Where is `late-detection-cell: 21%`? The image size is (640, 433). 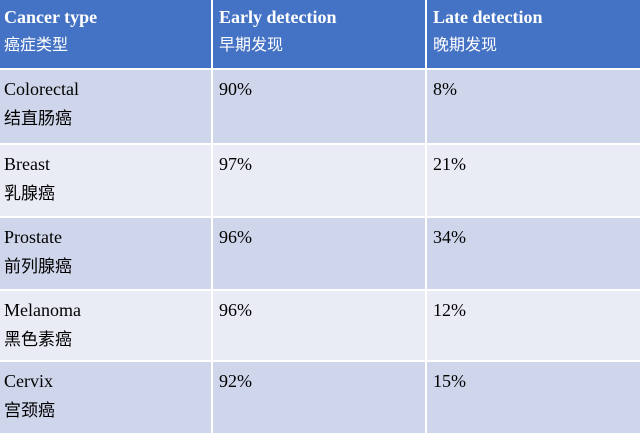 late-detection-cell: 21% is located at coordinates (533, 180).